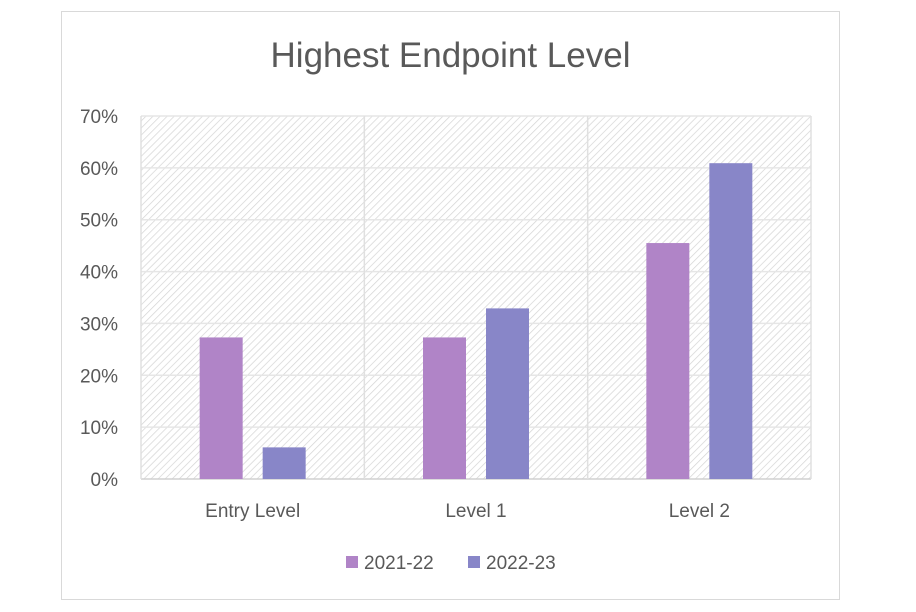 This screenshot has height=612, width=916. I want to click on category-labels: Entry Level Level 1 Level 2, so click(467, 511).